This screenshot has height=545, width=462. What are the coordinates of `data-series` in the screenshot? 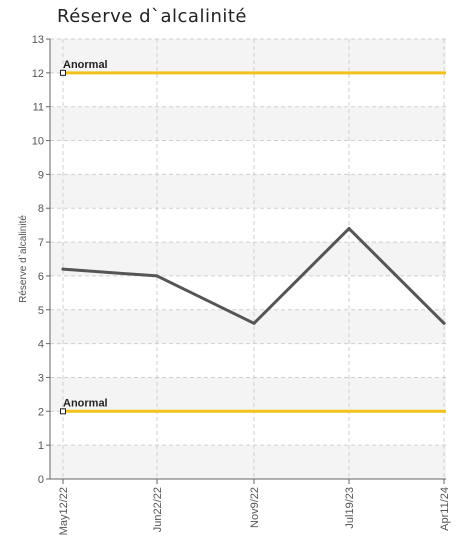 It's located at (253, 276).